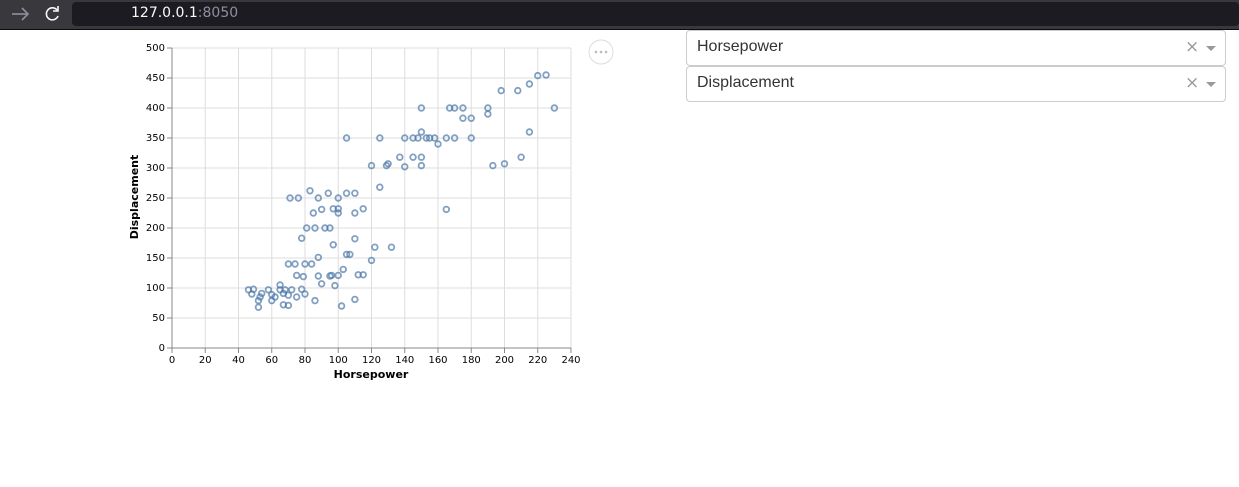  What do you see at coordinates (184, 13) in the screenshot?
I see `url-text: 127.0.0.1:8050` at bounding box center [184, 13].